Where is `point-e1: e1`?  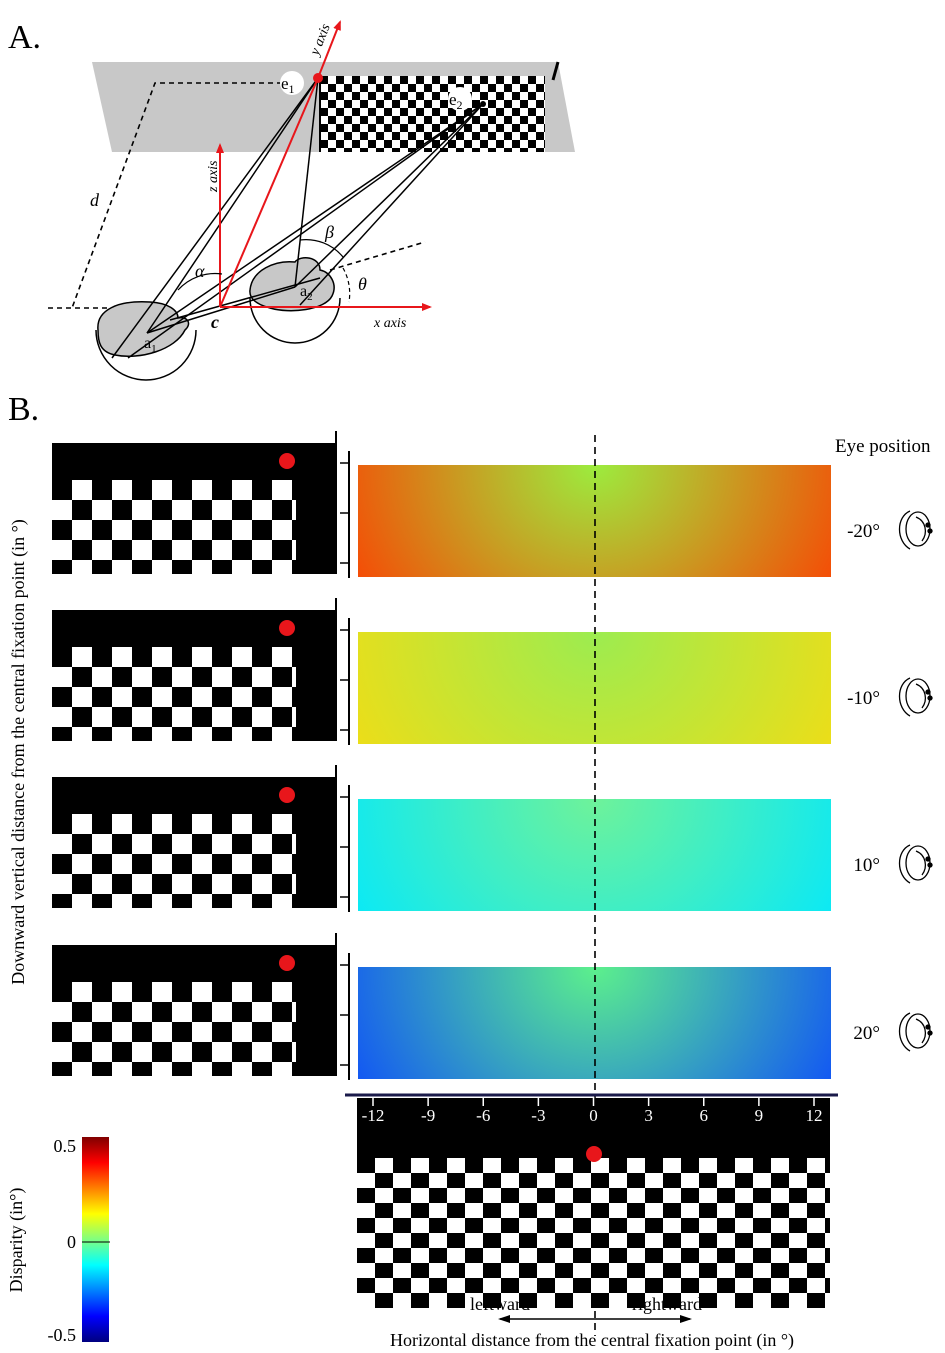
point-e1: e1 is located at coordinates (292, 83).